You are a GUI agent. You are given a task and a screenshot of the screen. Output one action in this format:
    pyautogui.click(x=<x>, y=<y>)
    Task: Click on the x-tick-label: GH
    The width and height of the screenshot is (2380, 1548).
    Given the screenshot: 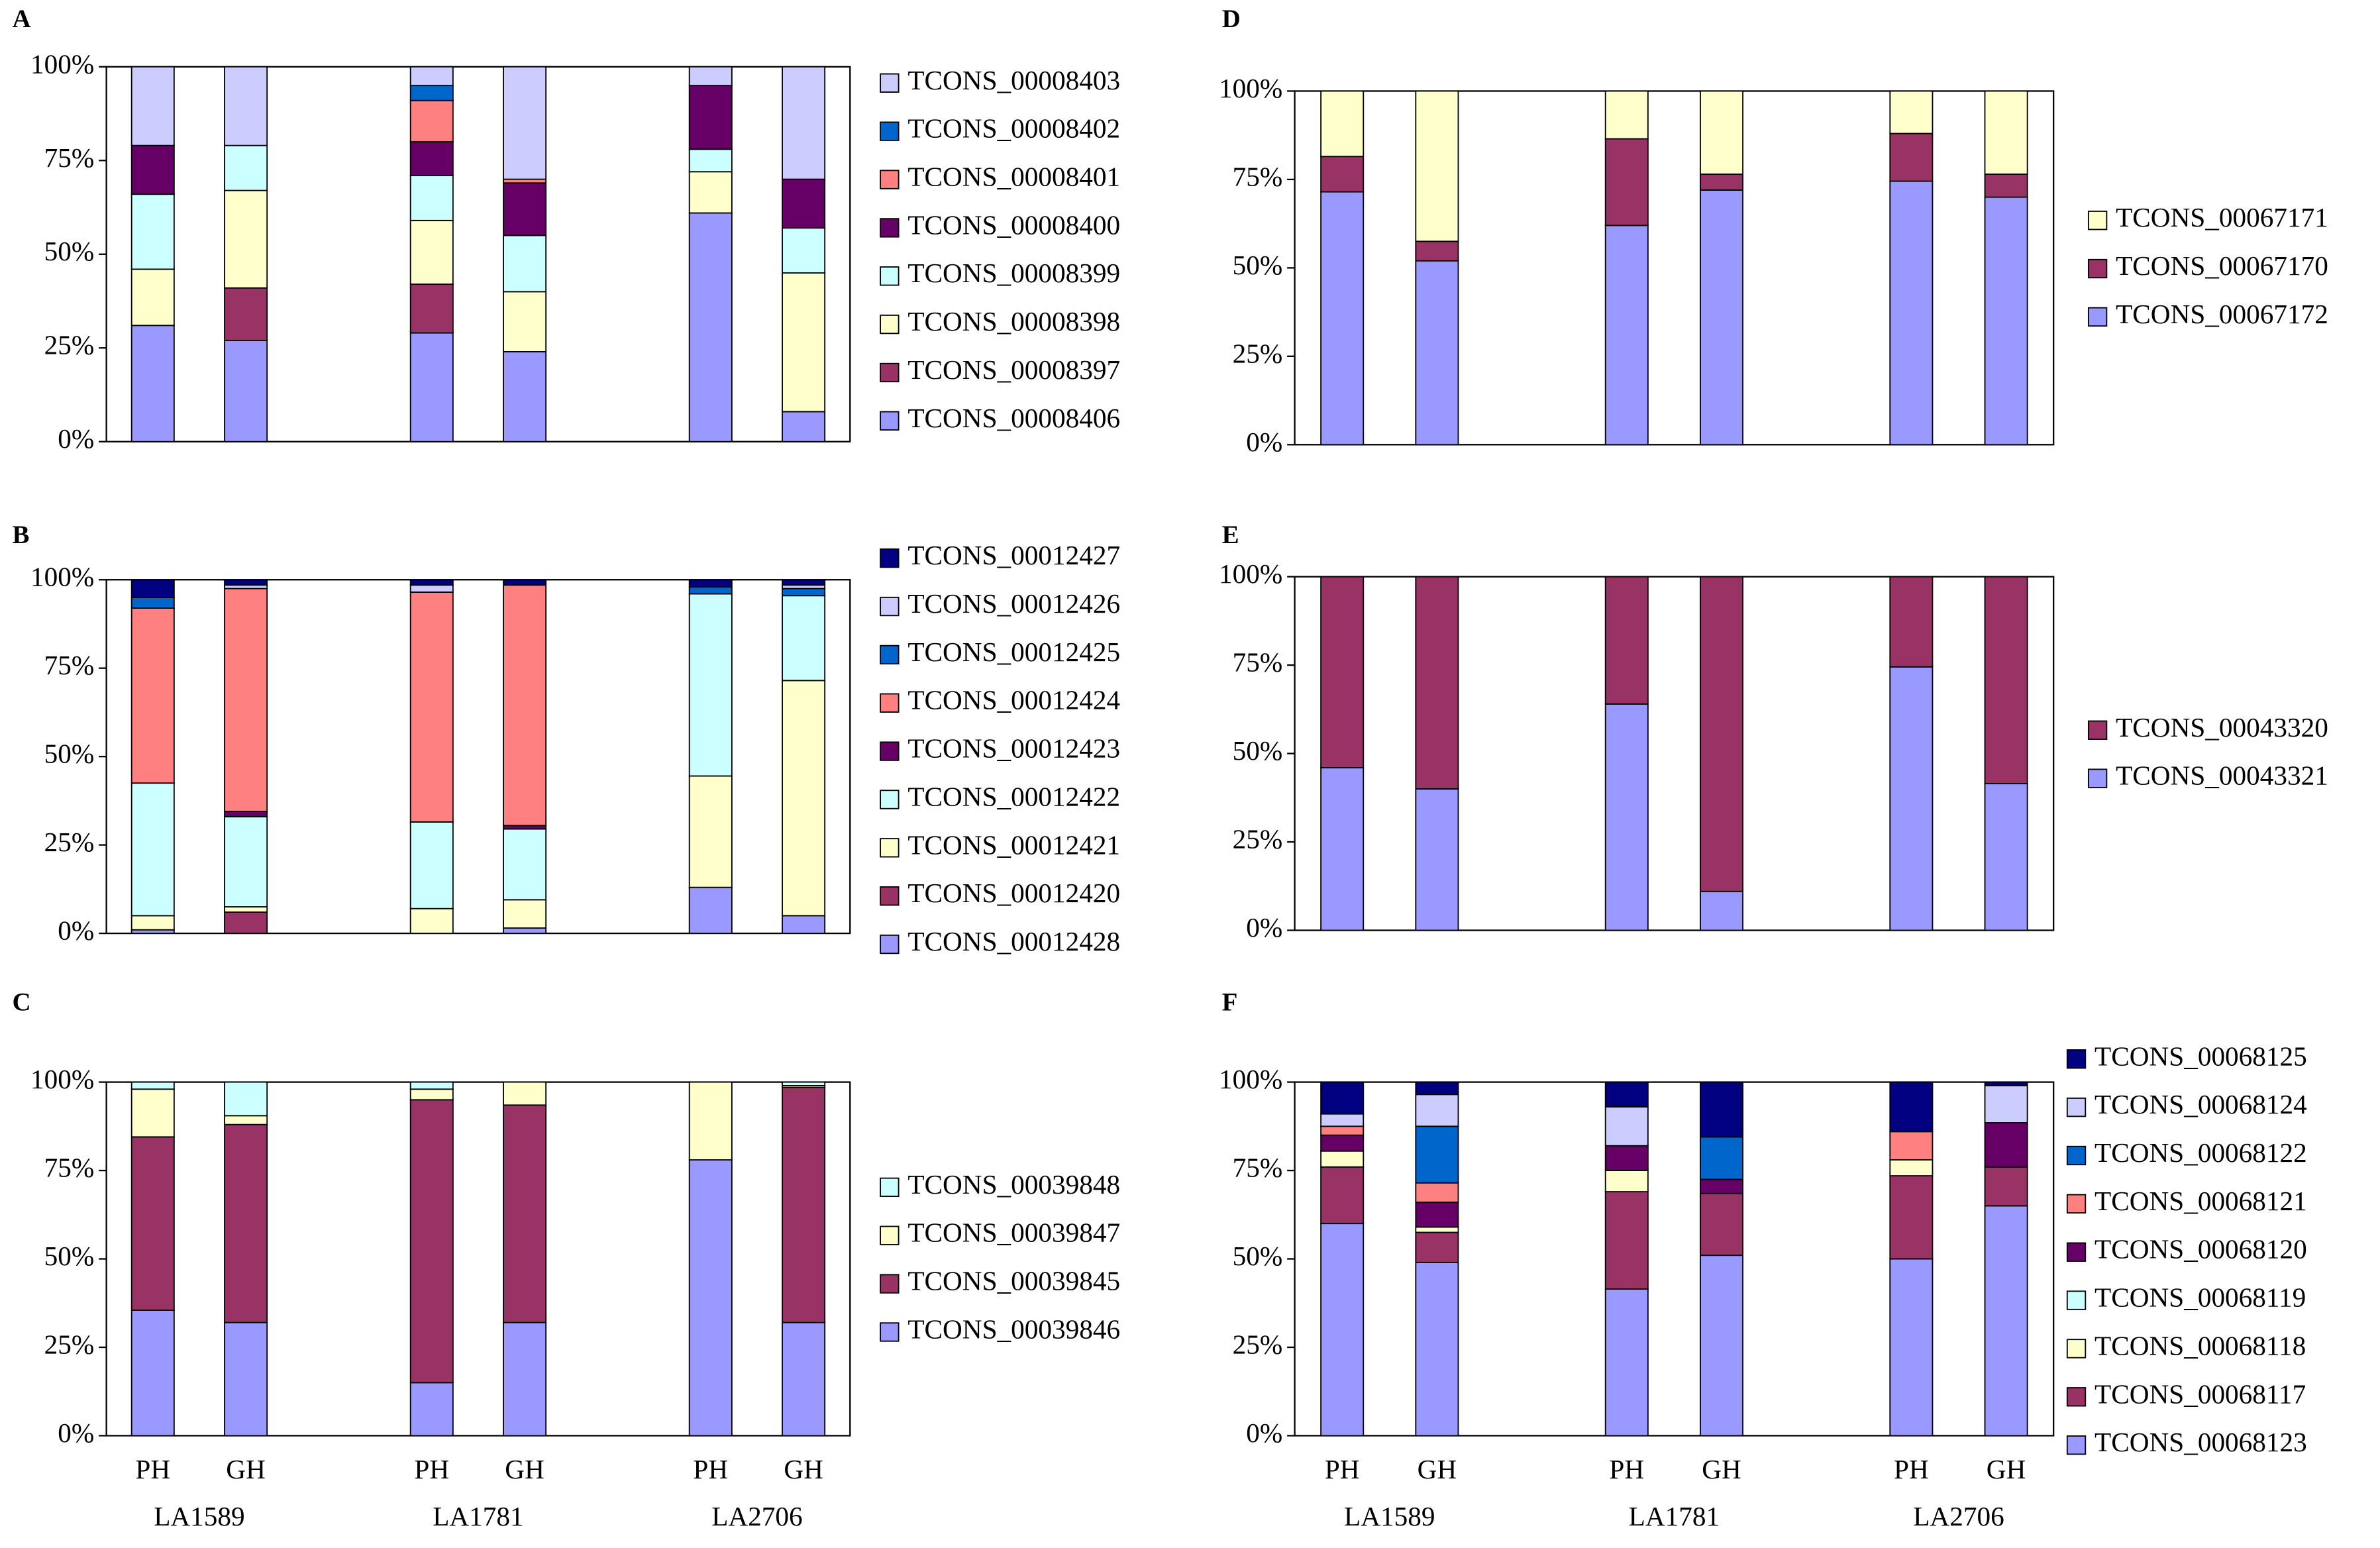 What is the action you would take?
    pyautogui.click(x=803, y=1469)
    